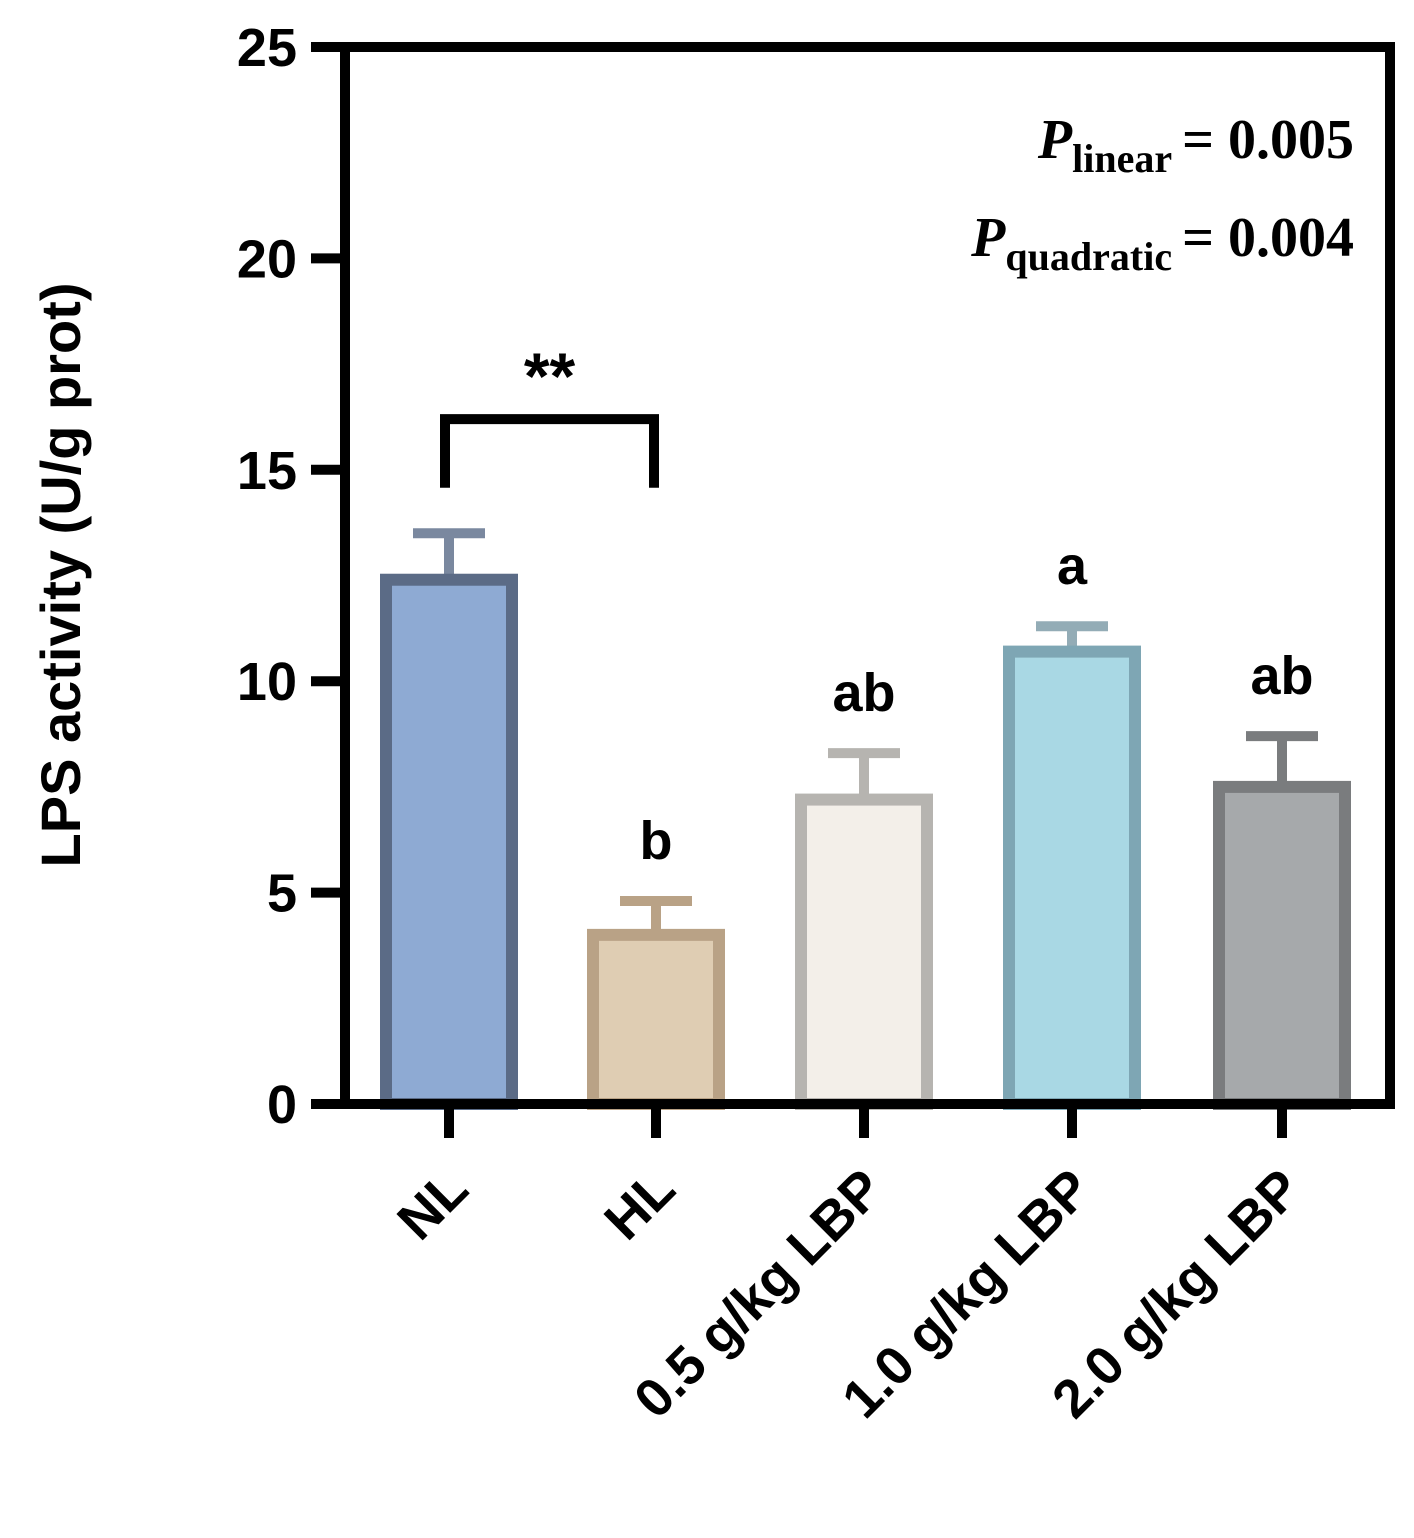 The height and width of the screenshot is (1538, 1414). I want to click on y-tick-label-0: 0, so click(282, 1105).